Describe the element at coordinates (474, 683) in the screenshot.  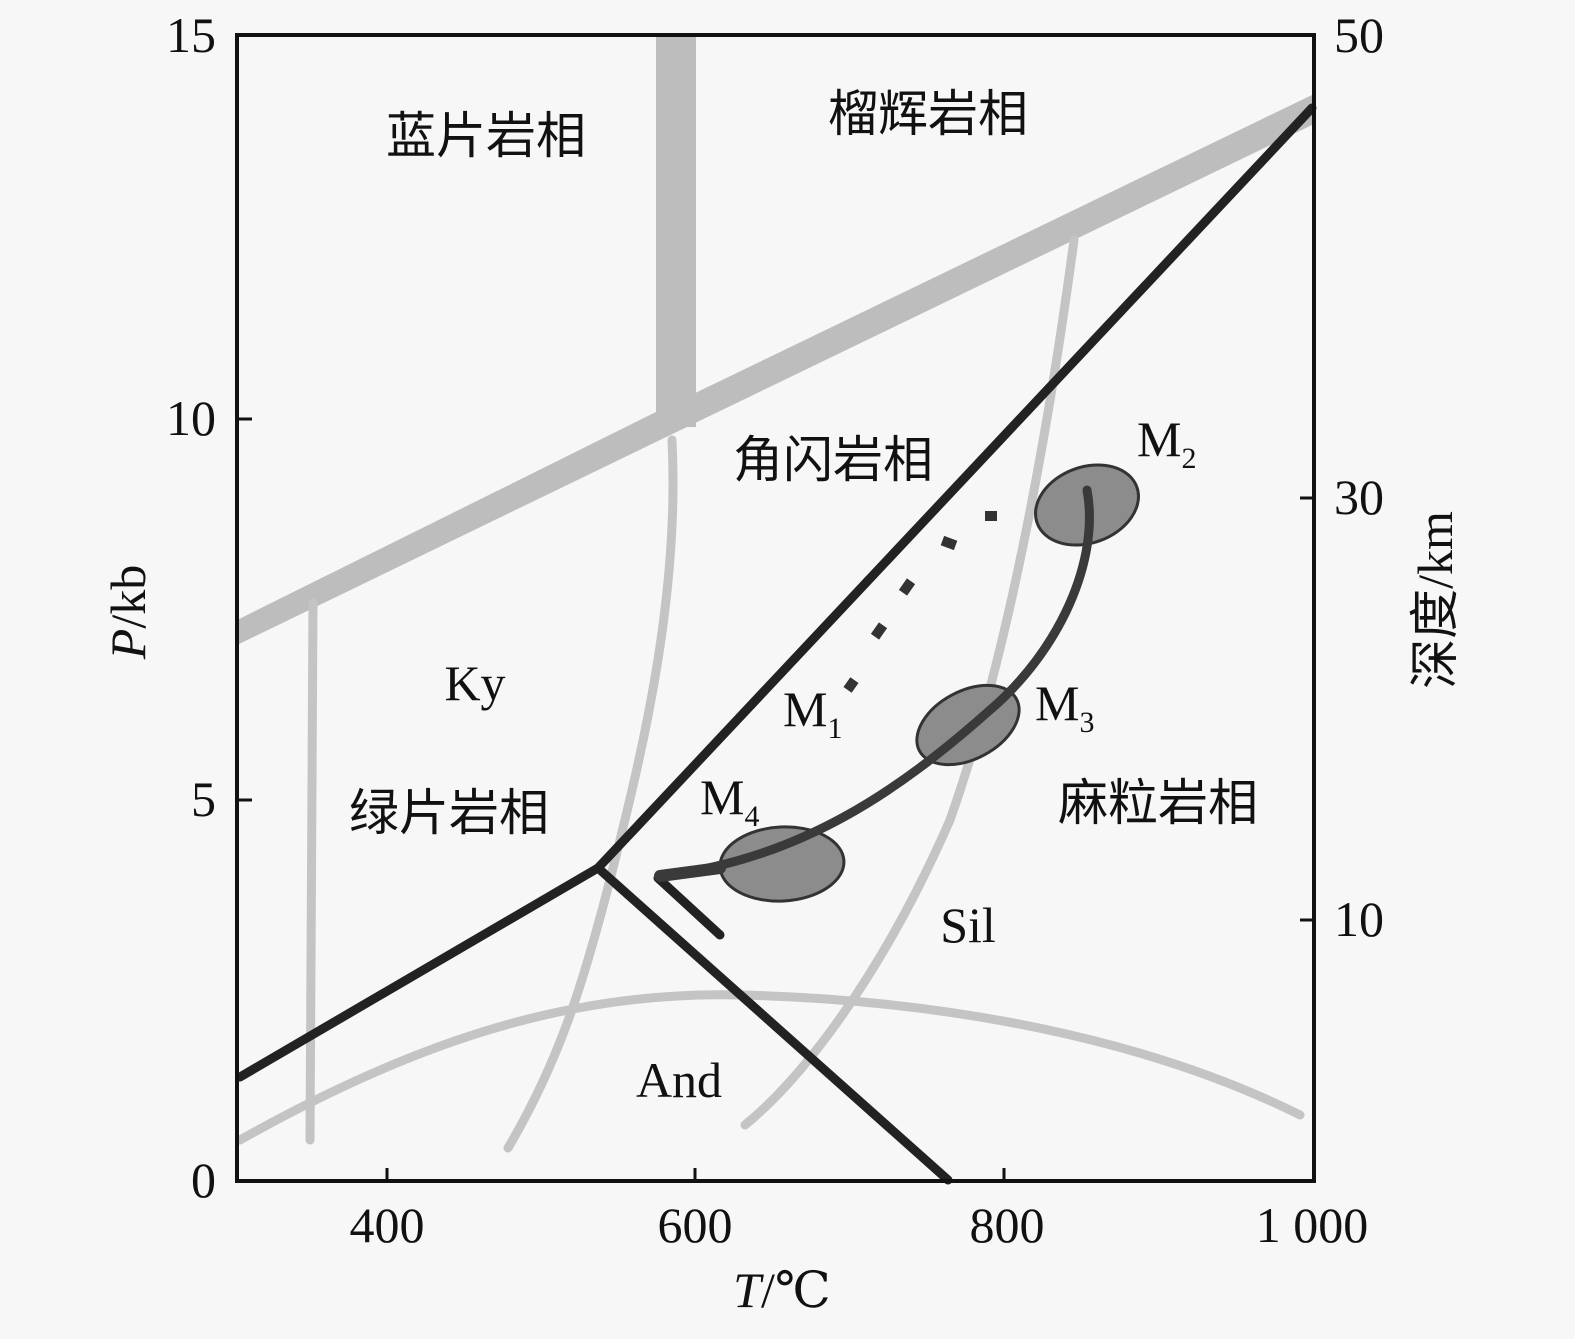
I see `kyanite-label: Ky` at that location.